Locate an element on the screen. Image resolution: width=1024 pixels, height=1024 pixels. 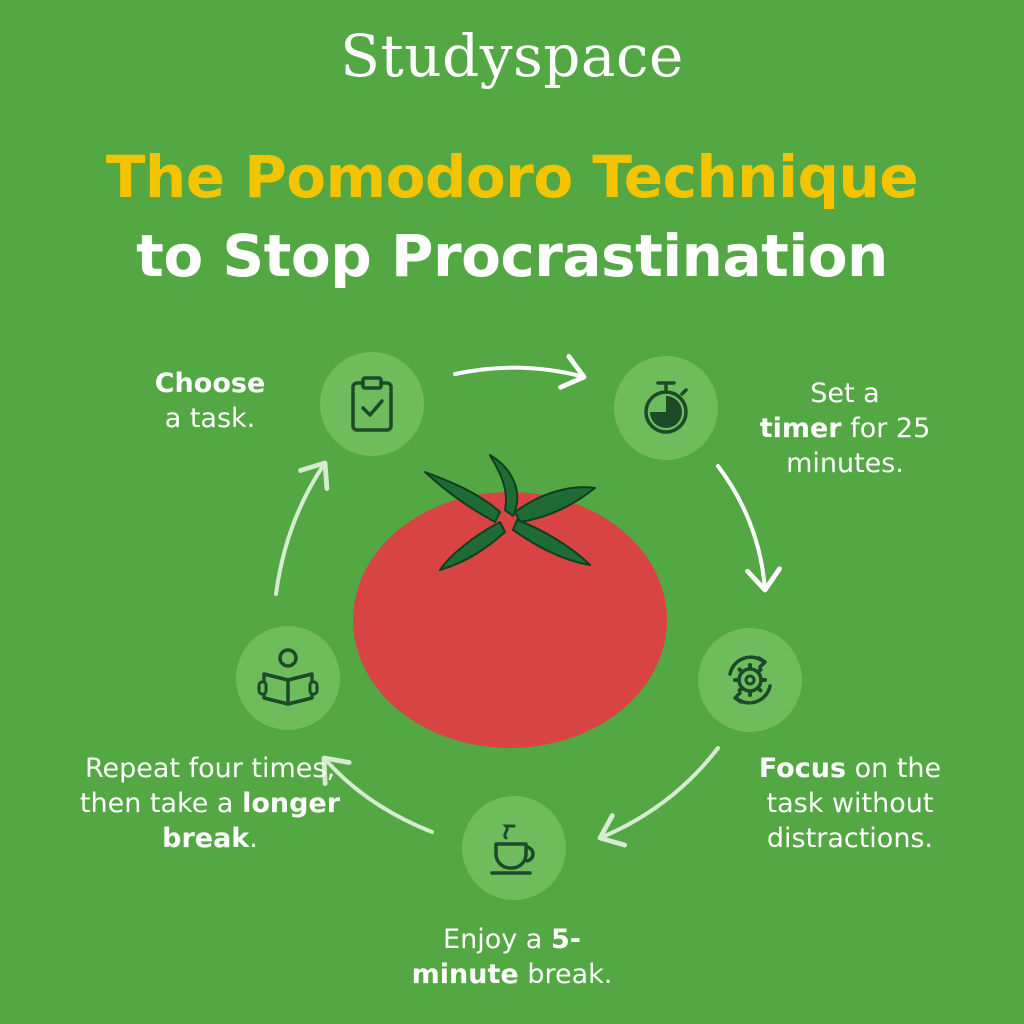
step-break-text: Enjoy a 5-minute break. is located at coordinates (512, 957).